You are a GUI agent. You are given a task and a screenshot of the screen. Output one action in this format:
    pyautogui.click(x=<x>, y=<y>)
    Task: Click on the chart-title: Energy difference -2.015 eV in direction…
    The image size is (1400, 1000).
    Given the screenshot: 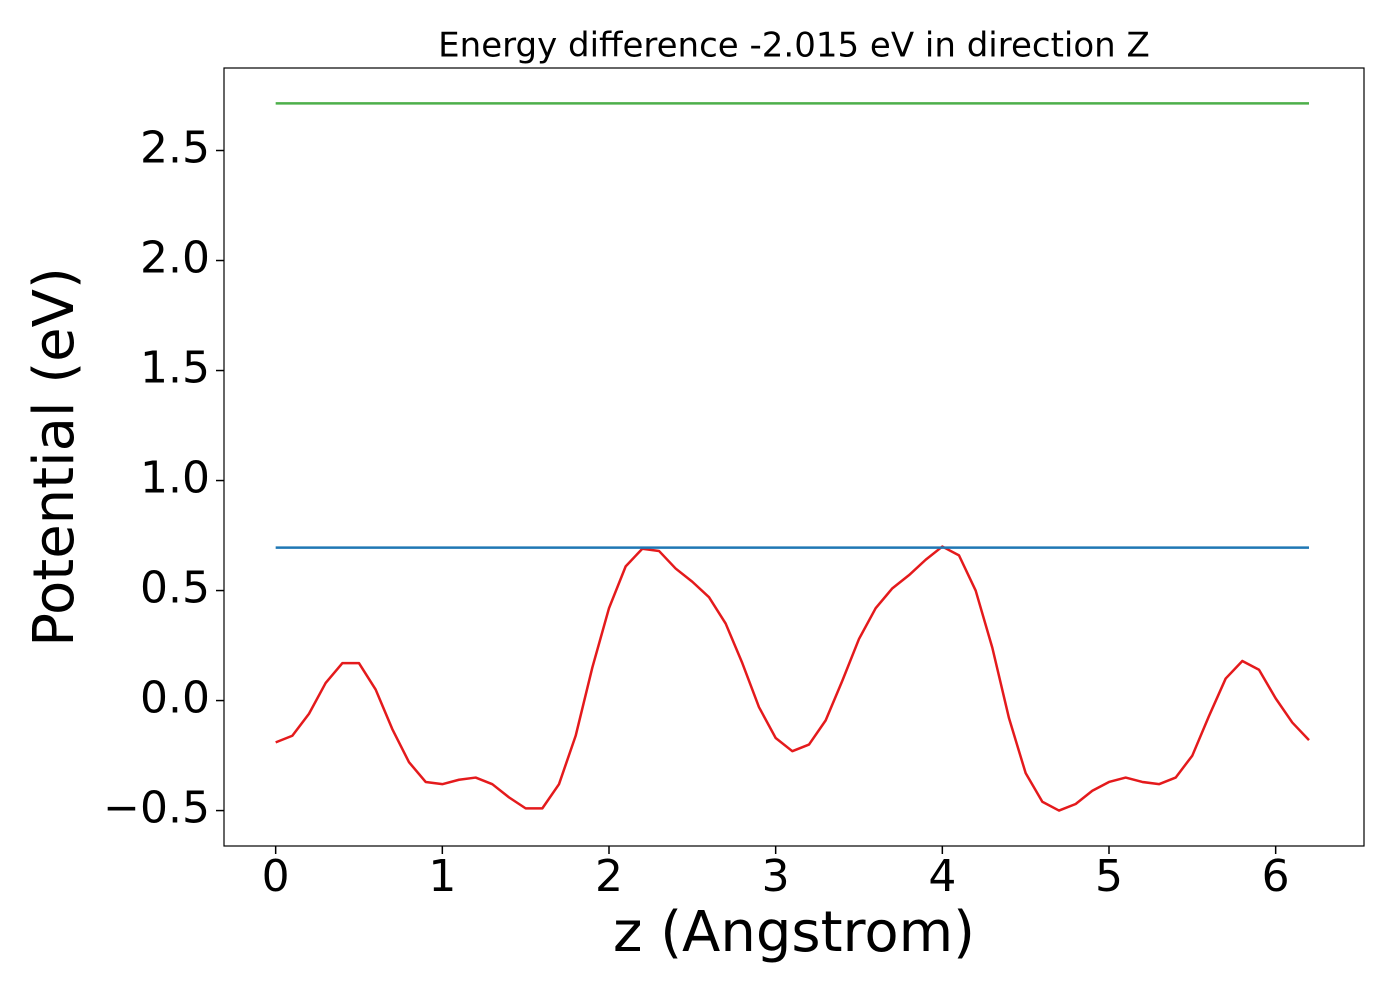 What is the action you would take?
    pyautogui.click(x=794, y=46)
    